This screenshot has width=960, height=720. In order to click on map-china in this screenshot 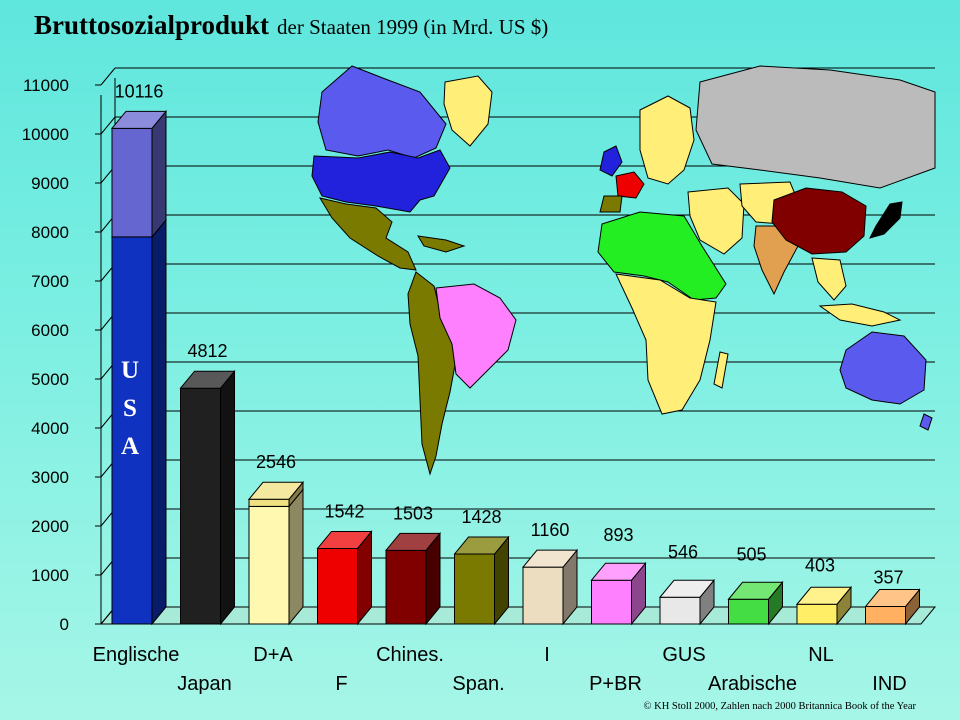, I will do `click(819, 221)`.